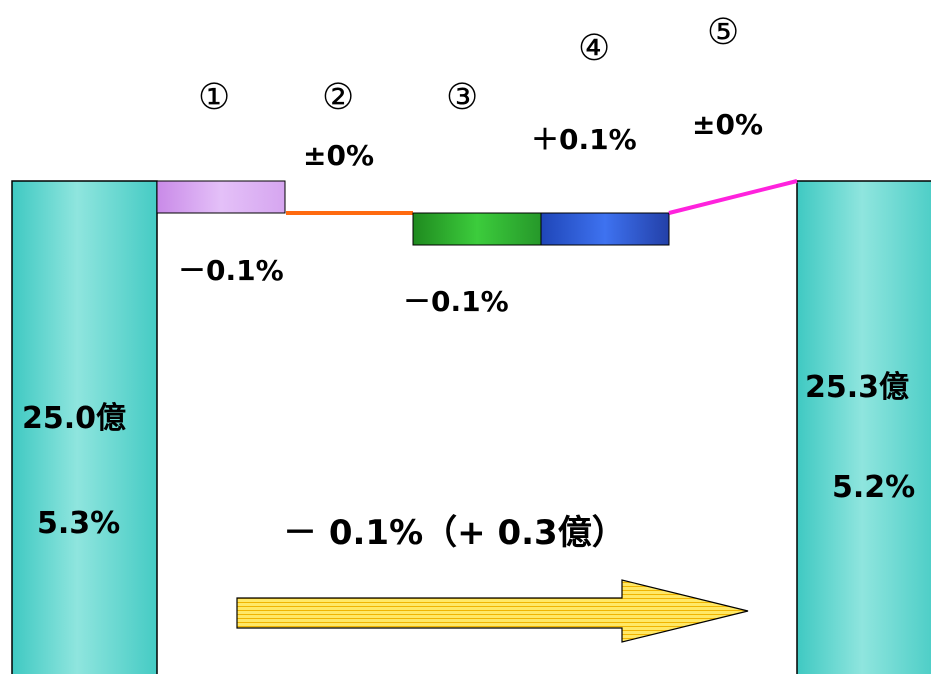 Image resolution: width=931 pixels, height=678 pixels. What do you see at coordinates (874, 487) in the screenshot?
I see `end-rate-label: 5.2%` at bounding box center [874, 487].